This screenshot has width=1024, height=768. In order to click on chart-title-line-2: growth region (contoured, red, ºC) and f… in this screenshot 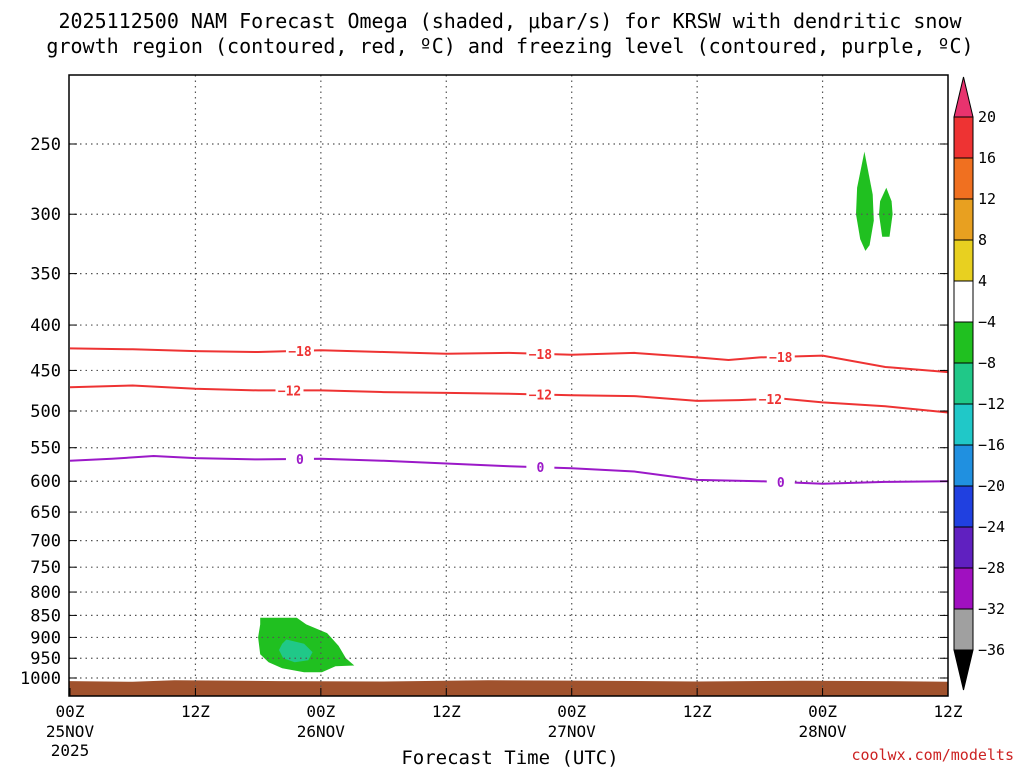, I will do `click(509, 46)`.